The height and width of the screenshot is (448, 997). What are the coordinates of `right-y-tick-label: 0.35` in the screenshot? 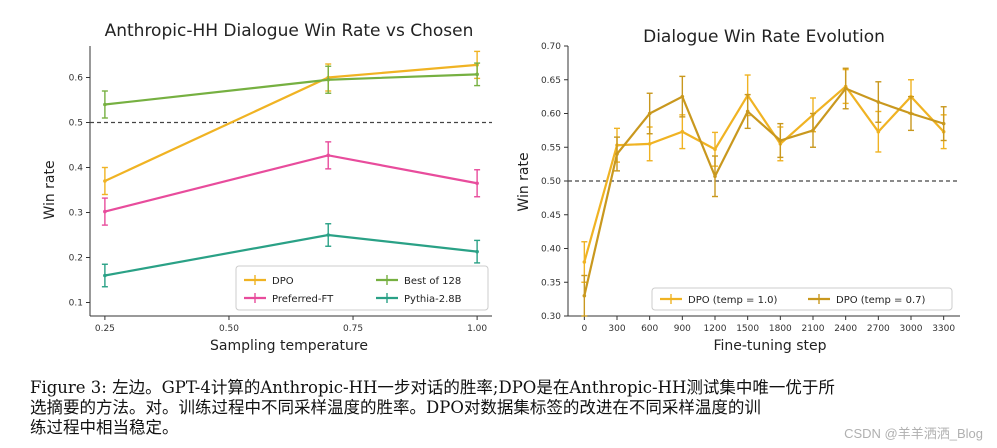 It's located at (551, 283).